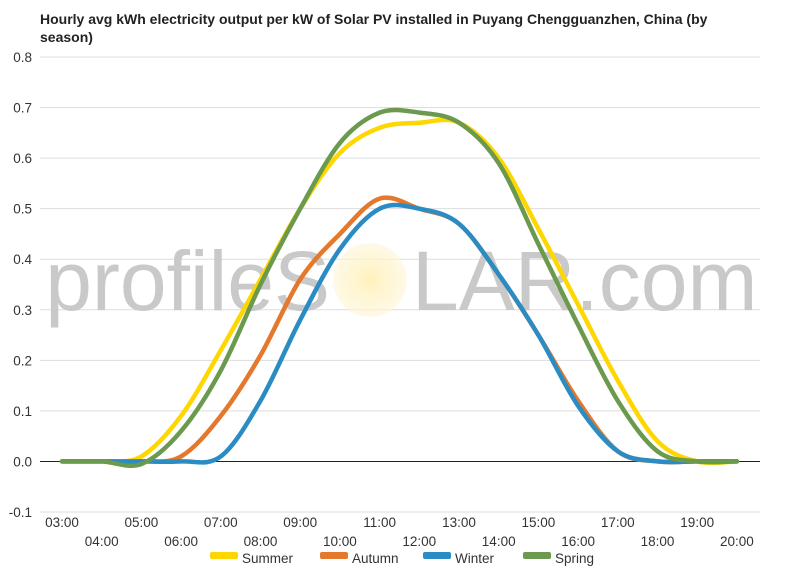  Describe the element at coordinates (22, 259) in the screenshot. I see `y-tick-label: 0.4` at that location.